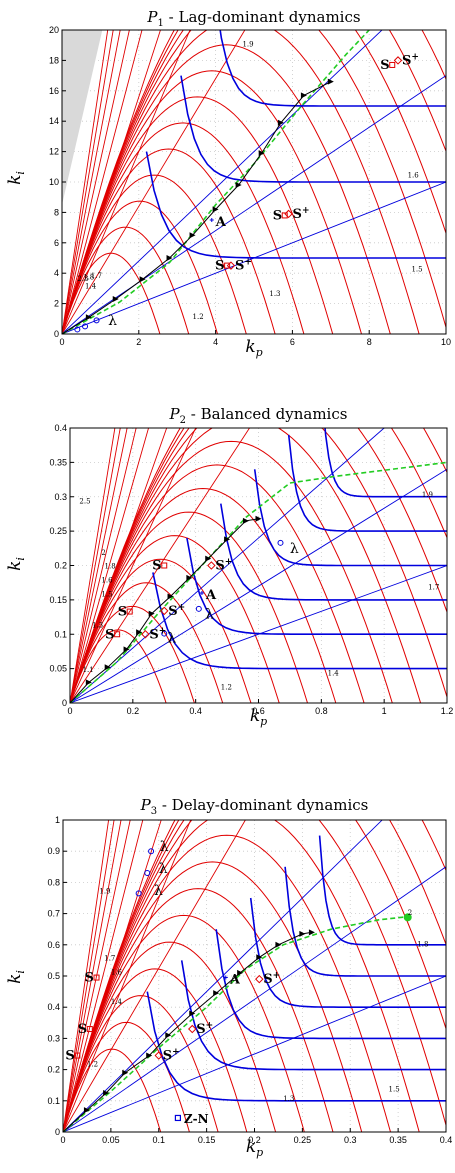 The image size is (455, 1173). Describe the element at coordinates (54, 152) in the screenshot. I see `y-tick-label: 12` at that location.